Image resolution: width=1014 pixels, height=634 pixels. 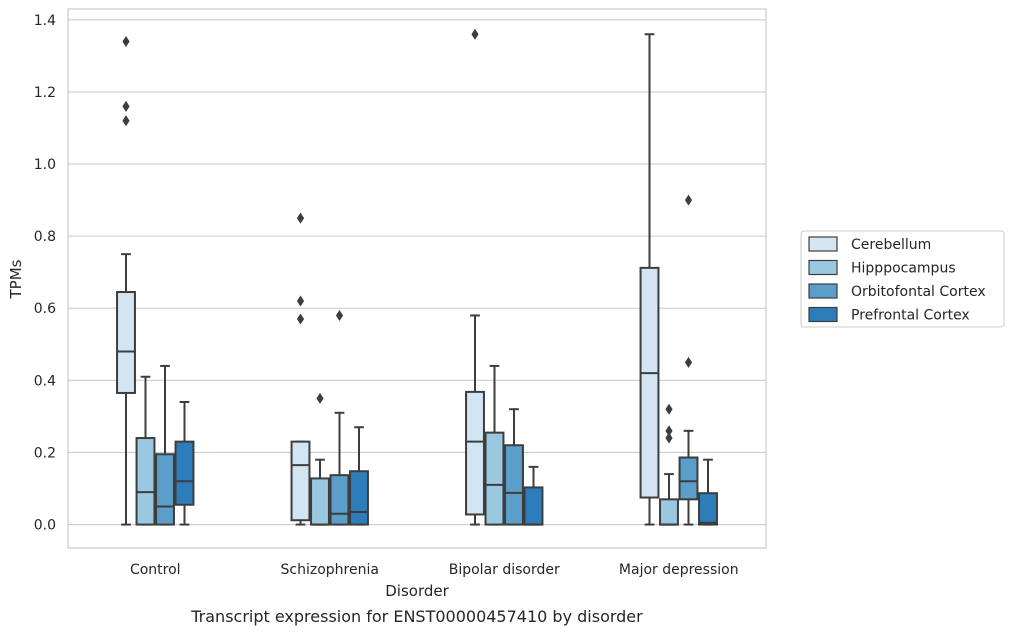 What do you see at coordinates (910, 316) in the screenshot?
I see `legend-label: Prefrontal Cortex` at bounding box center [910, 316].